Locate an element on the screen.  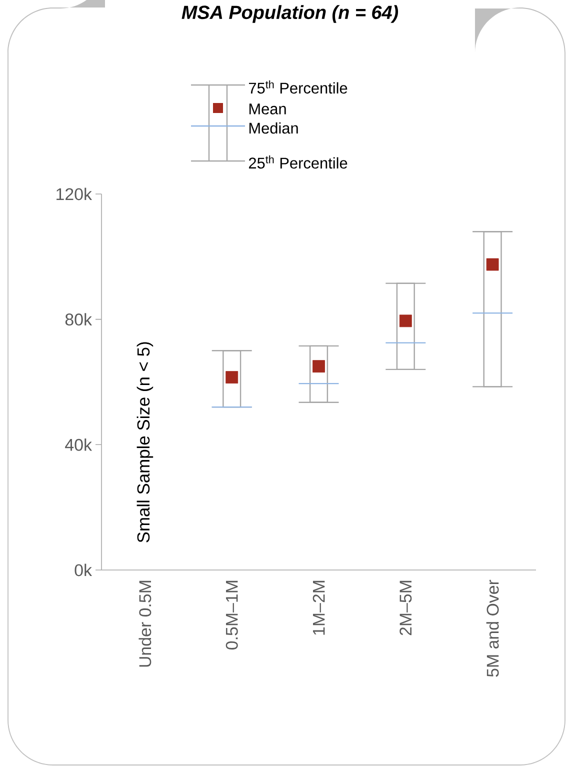
annotation: Small Sample Size (n < 5) is located at coordinates (145, 442).